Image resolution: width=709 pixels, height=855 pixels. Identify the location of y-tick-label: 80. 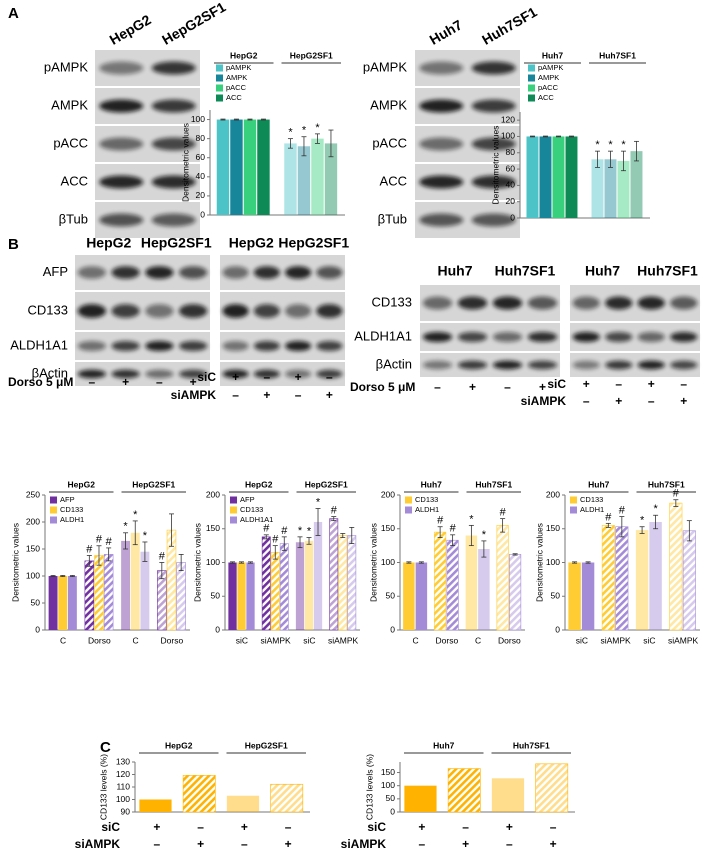
(511, 152).